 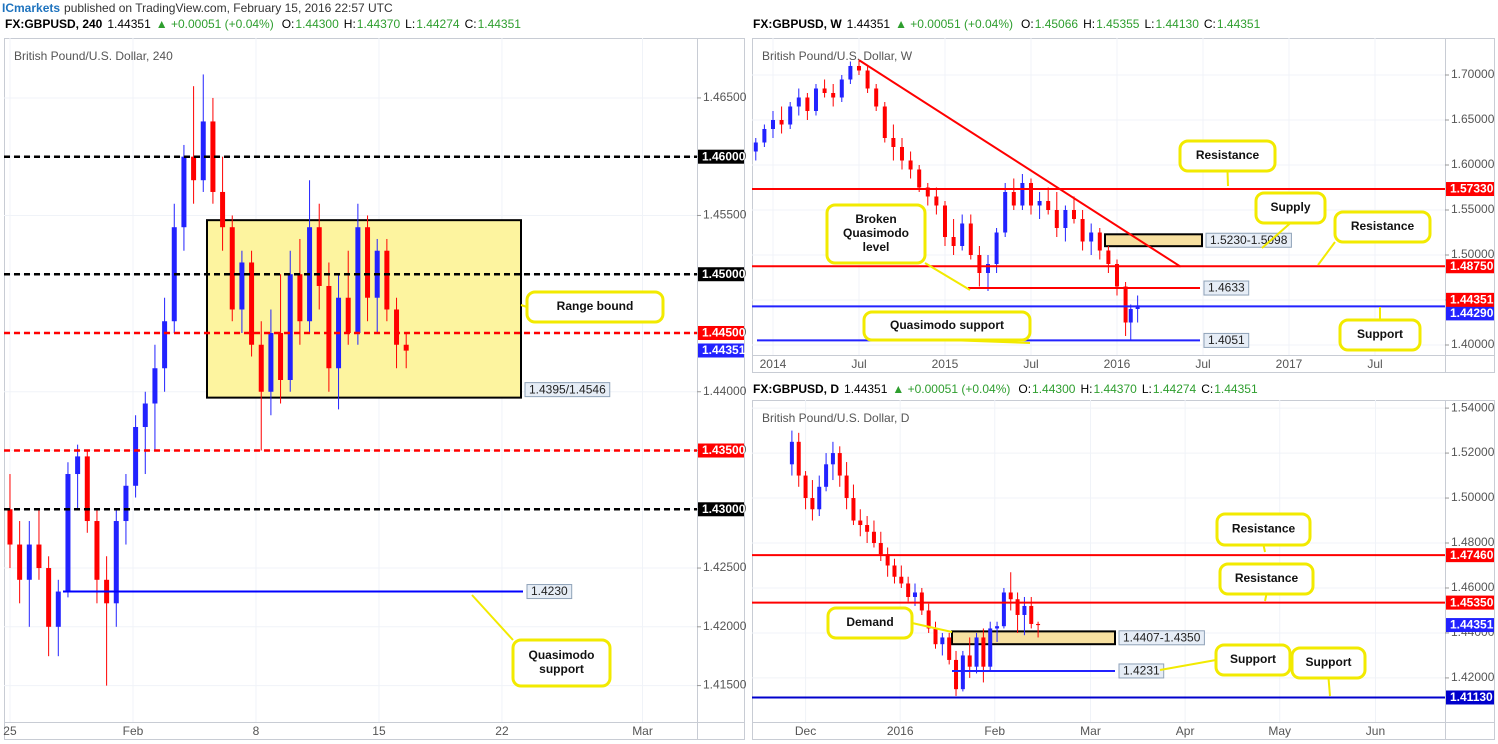 I want to click on header-text: FX:GBPUSD, 240, so click(x=54, y=24).